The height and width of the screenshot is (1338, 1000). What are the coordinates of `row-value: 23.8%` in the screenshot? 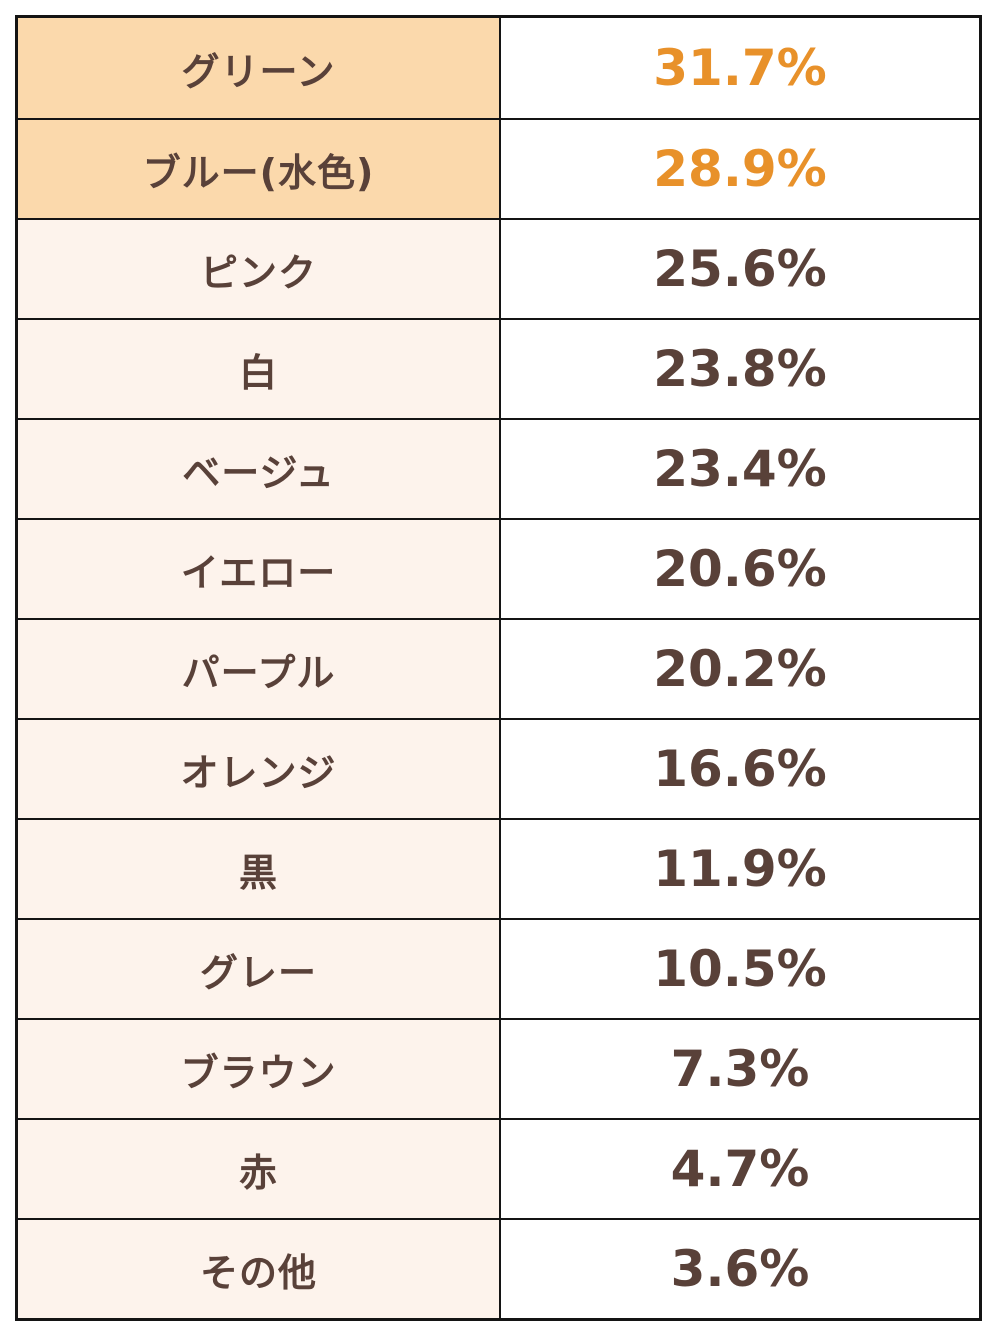 It's located at (740, 369).